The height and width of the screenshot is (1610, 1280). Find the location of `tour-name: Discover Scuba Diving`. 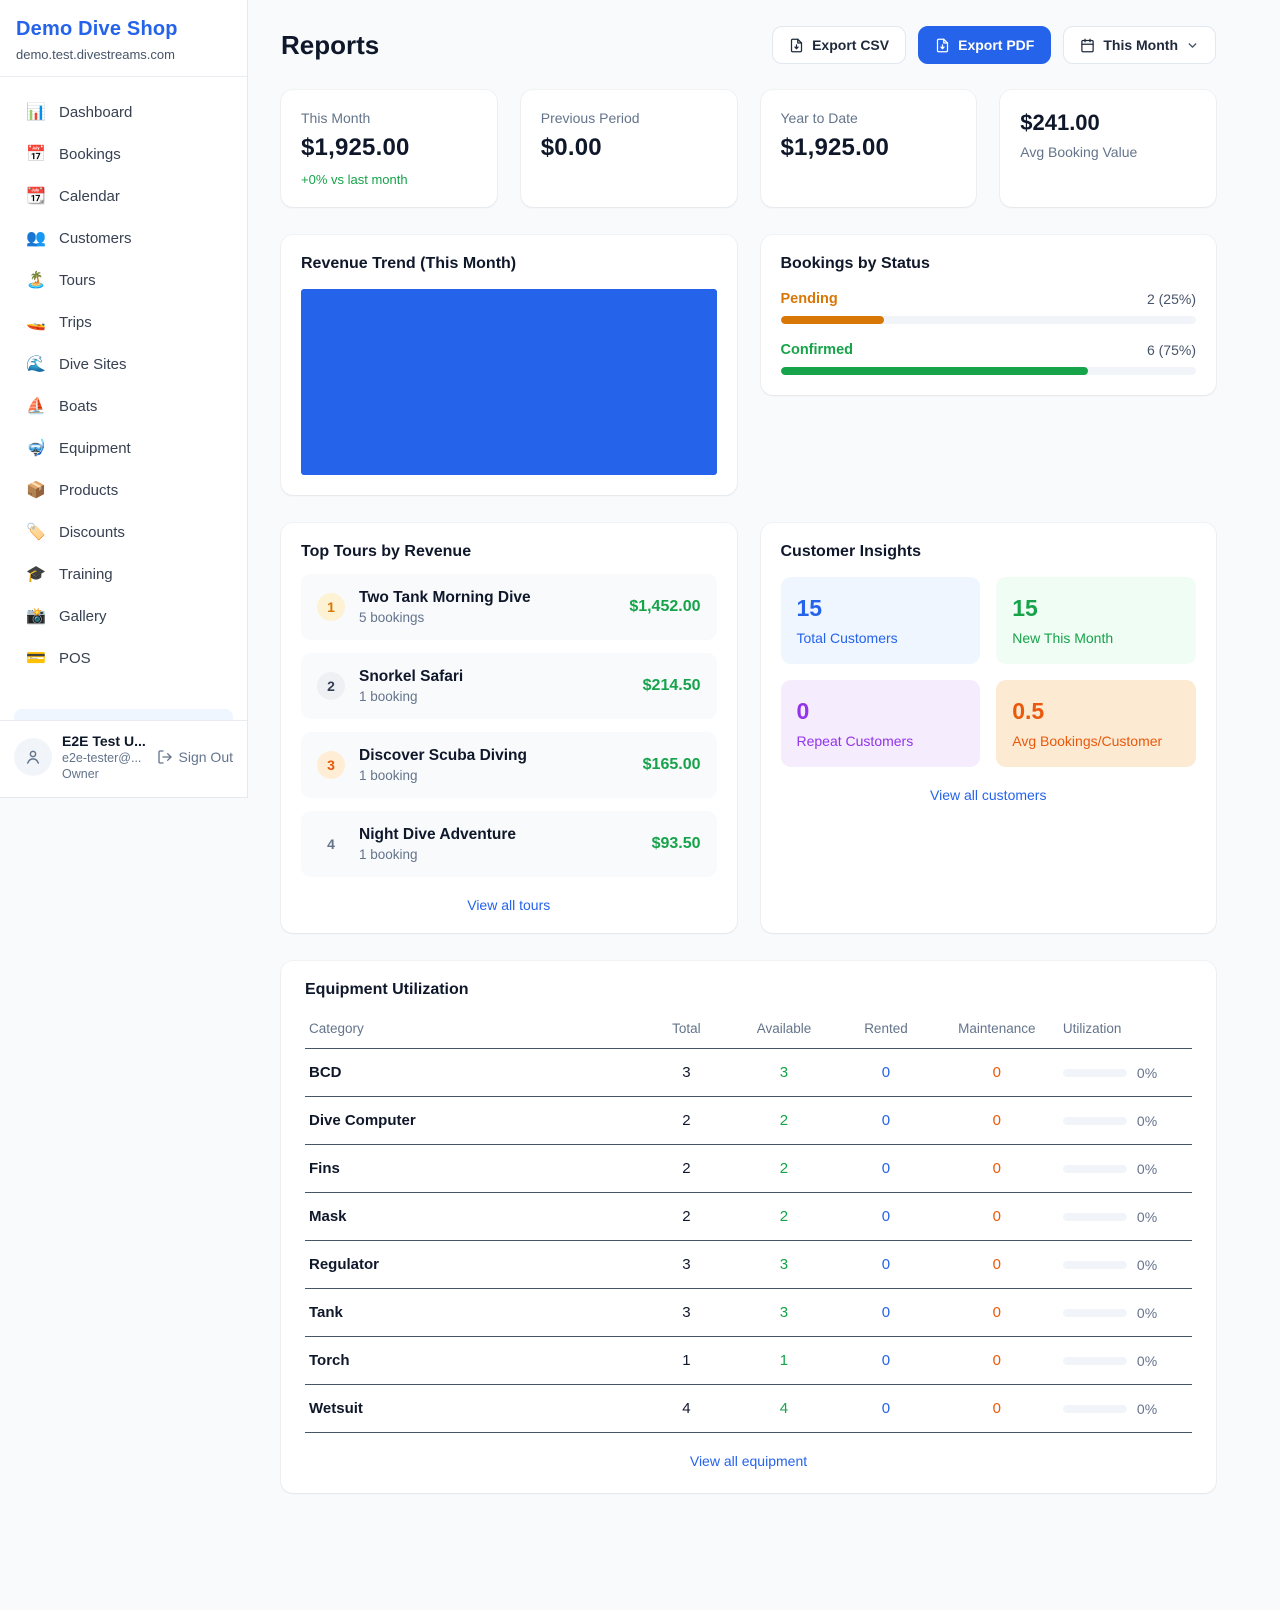

tour-name: Discover Scuba Diving is located at coordinates (443, 755).